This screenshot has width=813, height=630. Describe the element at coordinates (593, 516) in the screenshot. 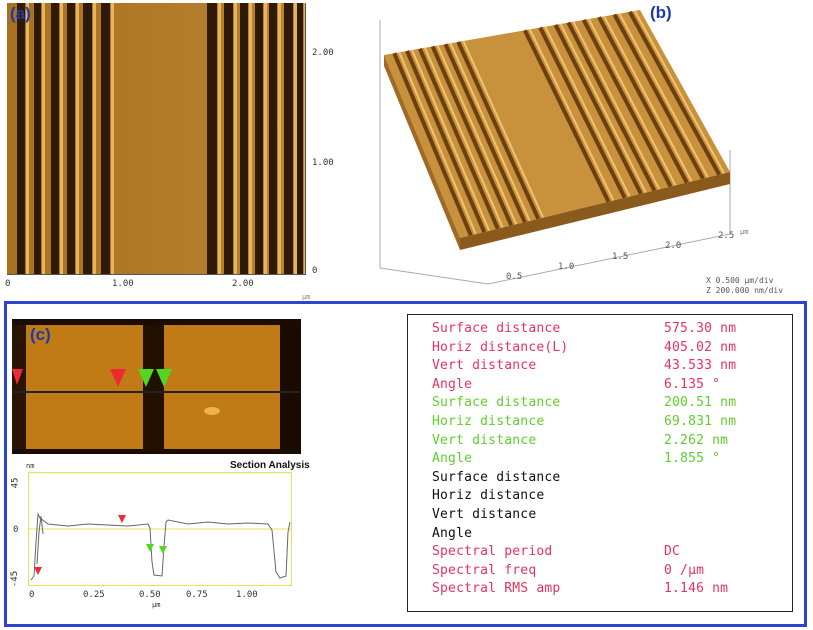

I see `result-row: Vert distance` at that location.